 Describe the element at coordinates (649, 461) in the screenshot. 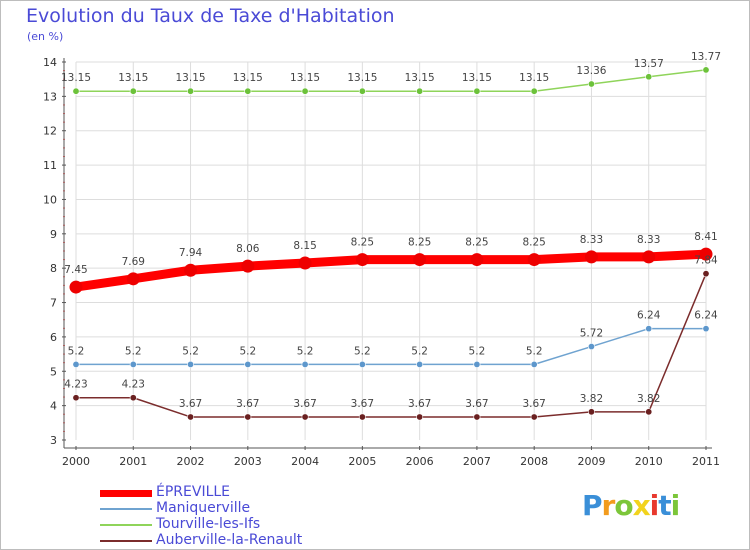

I see `x-tick-label: 2010` at that location.